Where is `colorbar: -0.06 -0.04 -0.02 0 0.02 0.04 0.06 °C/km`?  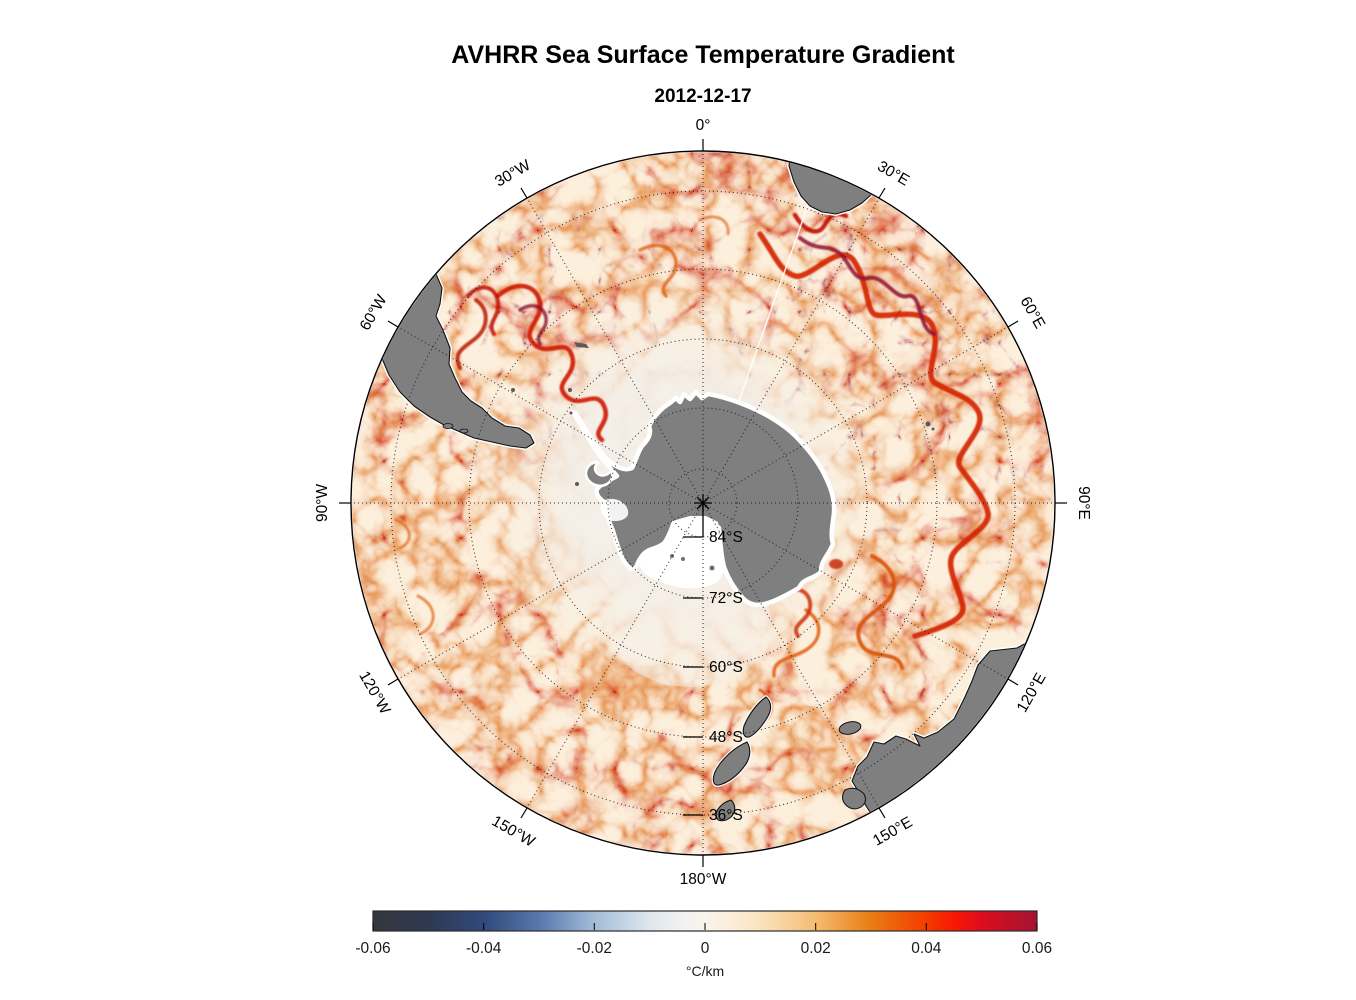
colorbar: -0.06 -0.04 -0.02 0 0.02 0.04 0.06 °C/km is located at coordinates (703, 944).